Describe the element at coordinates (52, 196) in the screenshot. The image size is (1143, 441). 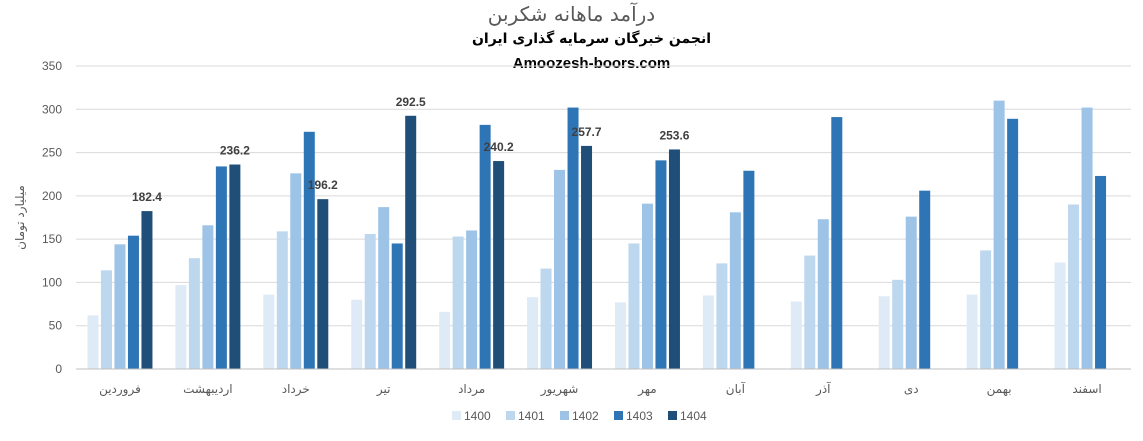
I see `y-tick-label: 200` at that location.